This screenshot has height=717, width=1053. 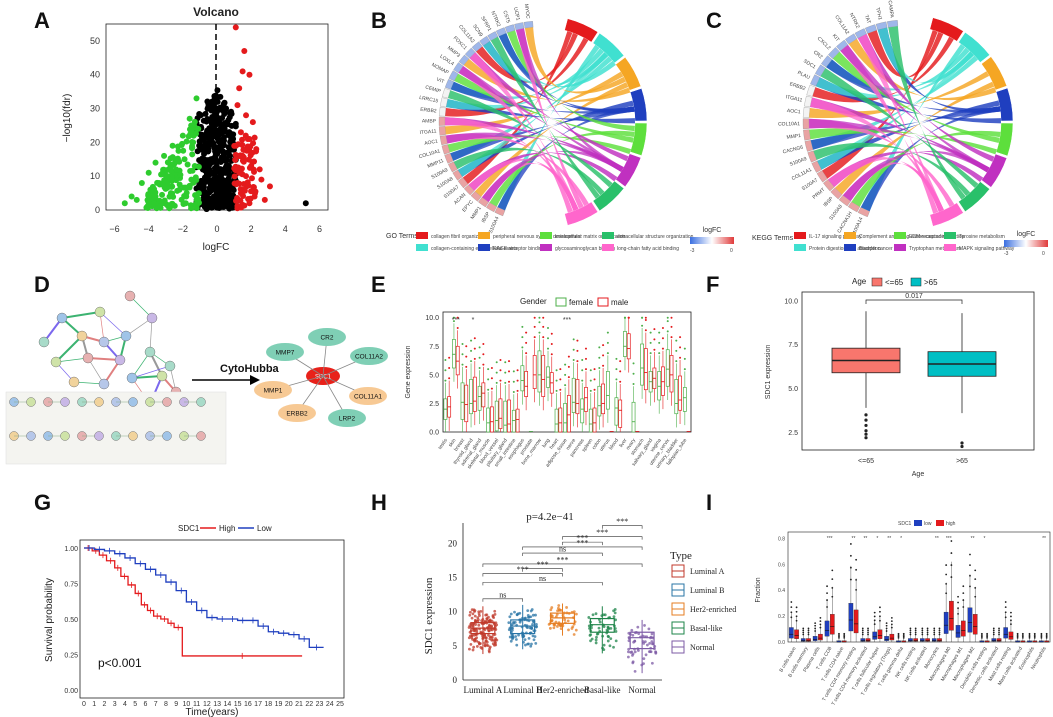 What do you see at coordinates (546, 443) in the screenshot?
I see `gender-xtick: lung` at bounding box center [546, 443].